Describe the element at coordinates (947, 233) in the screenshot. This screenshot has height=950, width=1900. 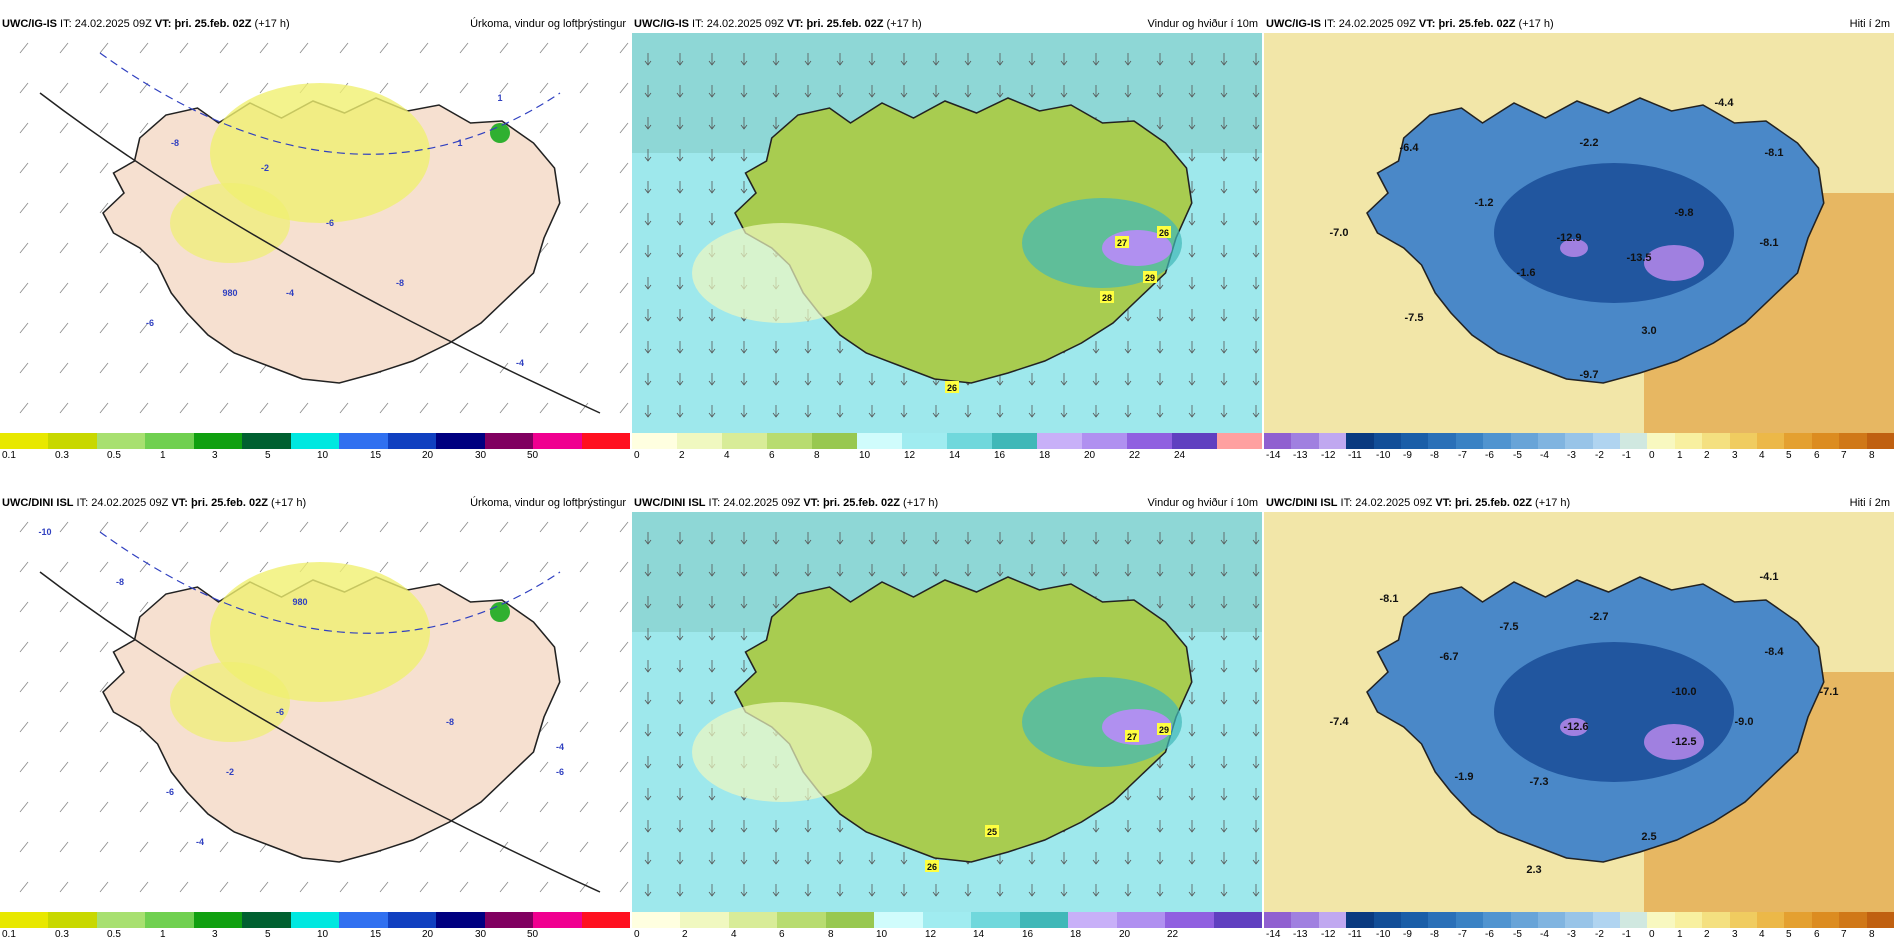
I see `map-canvas: 27 26 29 28 26` at that location.